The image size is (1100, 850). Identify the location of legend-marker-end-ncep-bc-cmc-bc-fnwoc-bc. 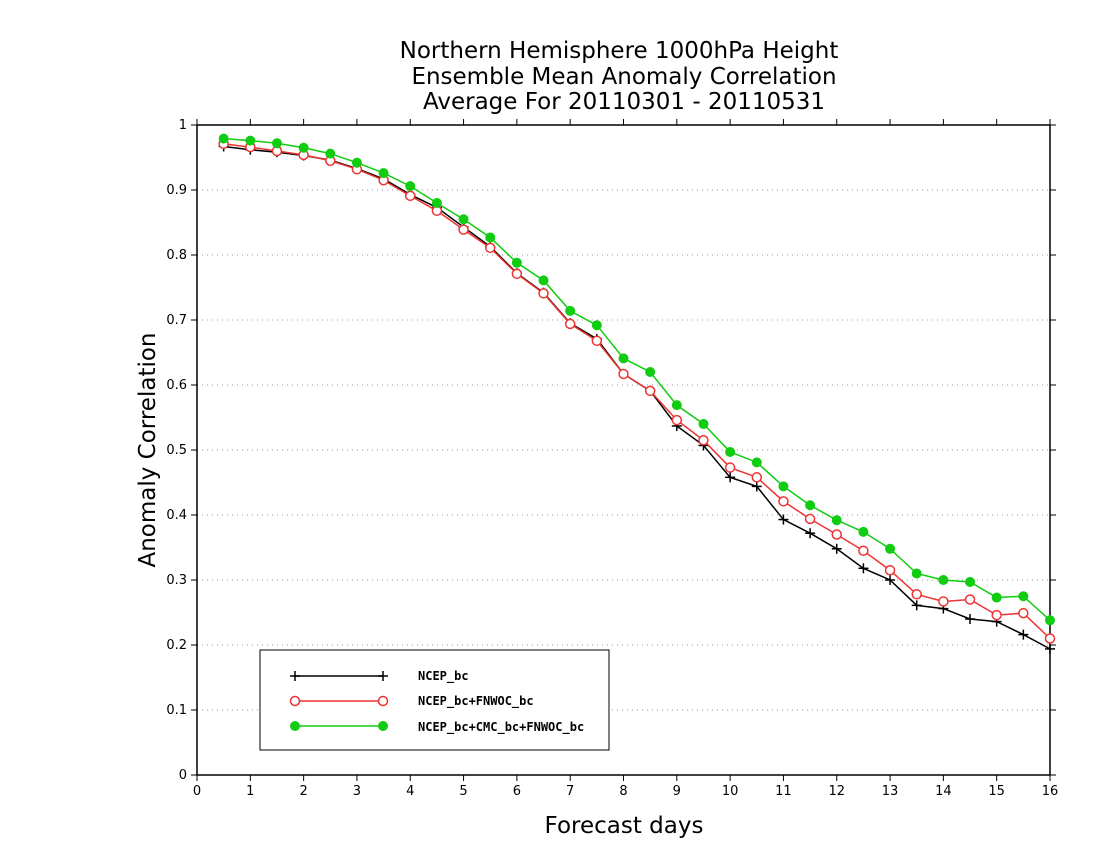
(383, 726).